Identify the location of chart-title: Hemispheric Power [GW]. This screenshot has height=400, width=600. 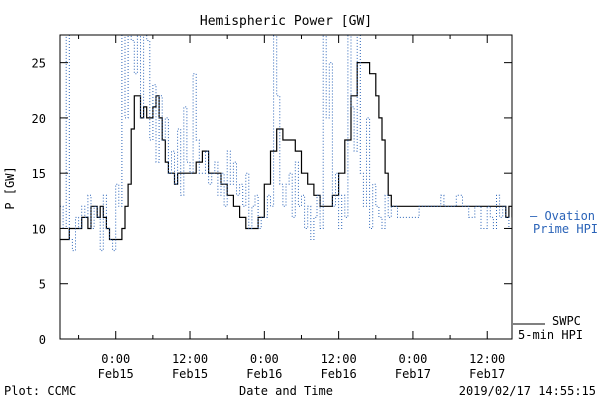
(286, 21).